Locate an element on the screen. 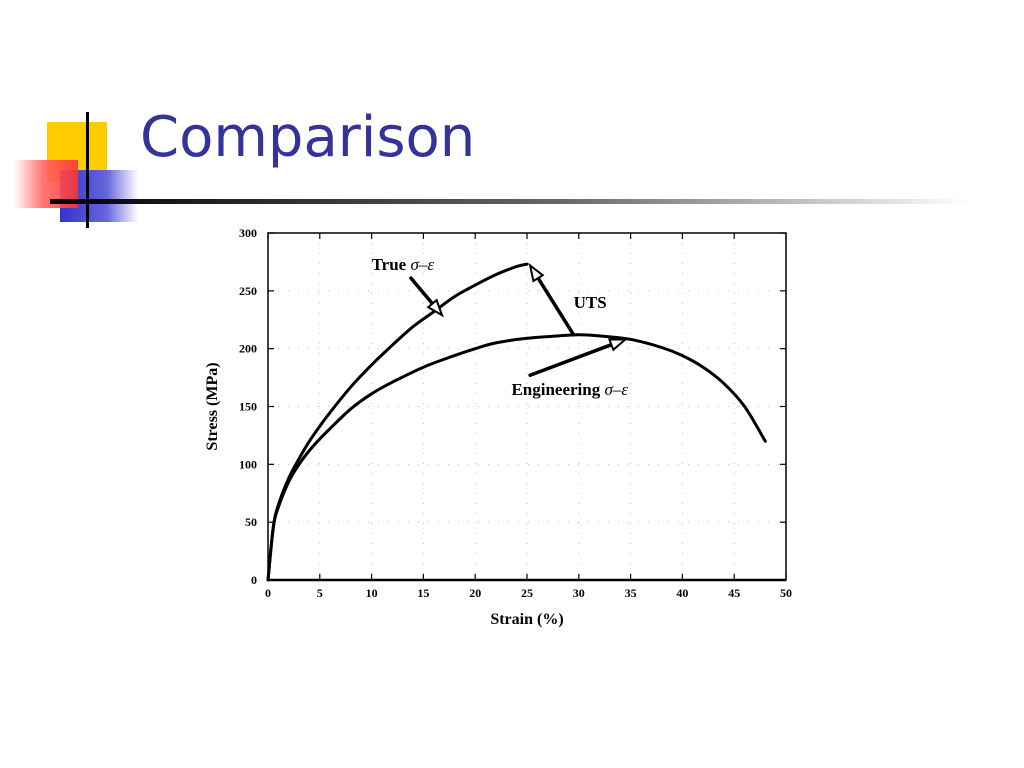 Image resolution: width=1024 pixels, height=768 pixels. x-tick-label: 45 is located at coordinates (734, 593).